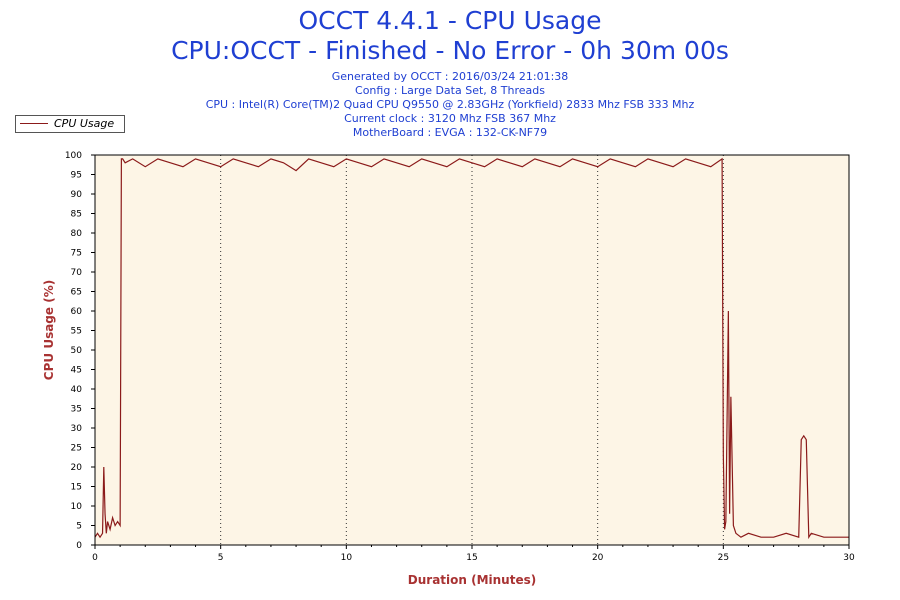 The image size is (900, 600). What do you see at coordinates (76, 449) in the screenshot?
I see `y-tick-label-5: 25` at bounding box center [76, 449].